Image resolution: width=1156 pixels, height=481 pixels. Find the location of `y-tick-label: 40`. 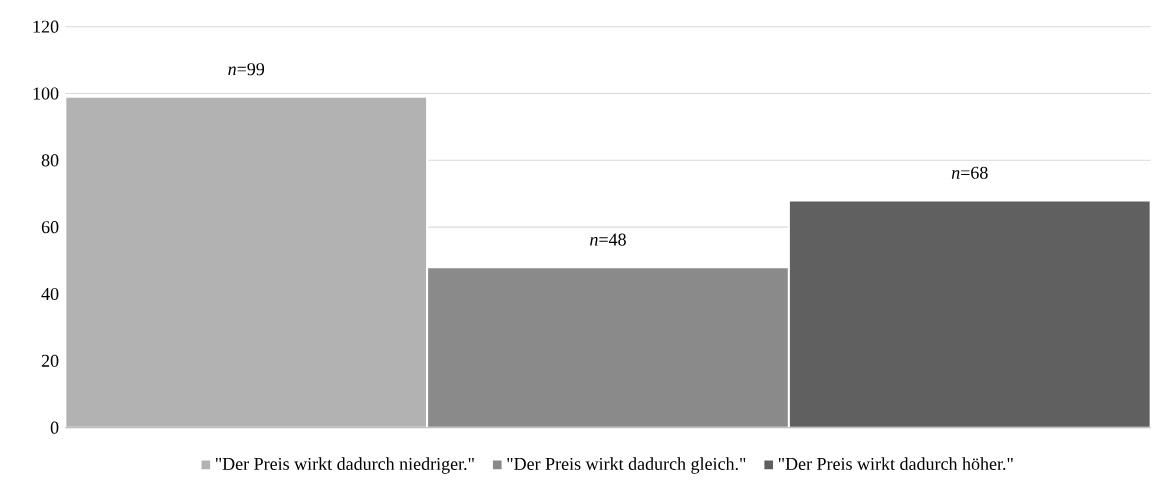

y-tick-label: 40 is located at coordinates (50, 294).